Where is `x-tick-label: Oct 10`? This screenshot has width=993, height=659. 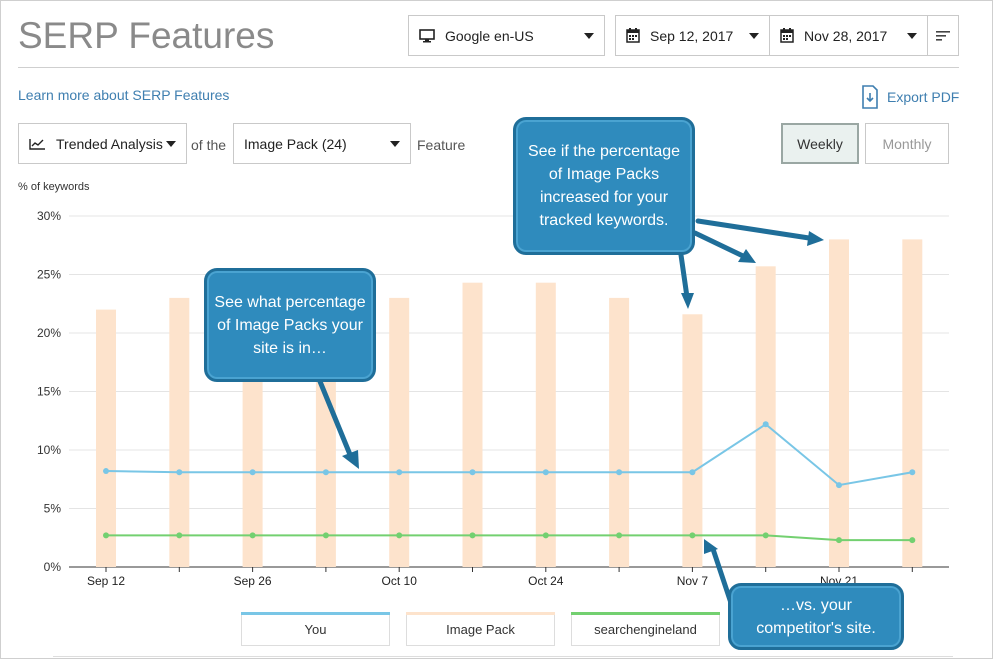 x-tick-label: Oct 10 is located at coordinates (400, 581).